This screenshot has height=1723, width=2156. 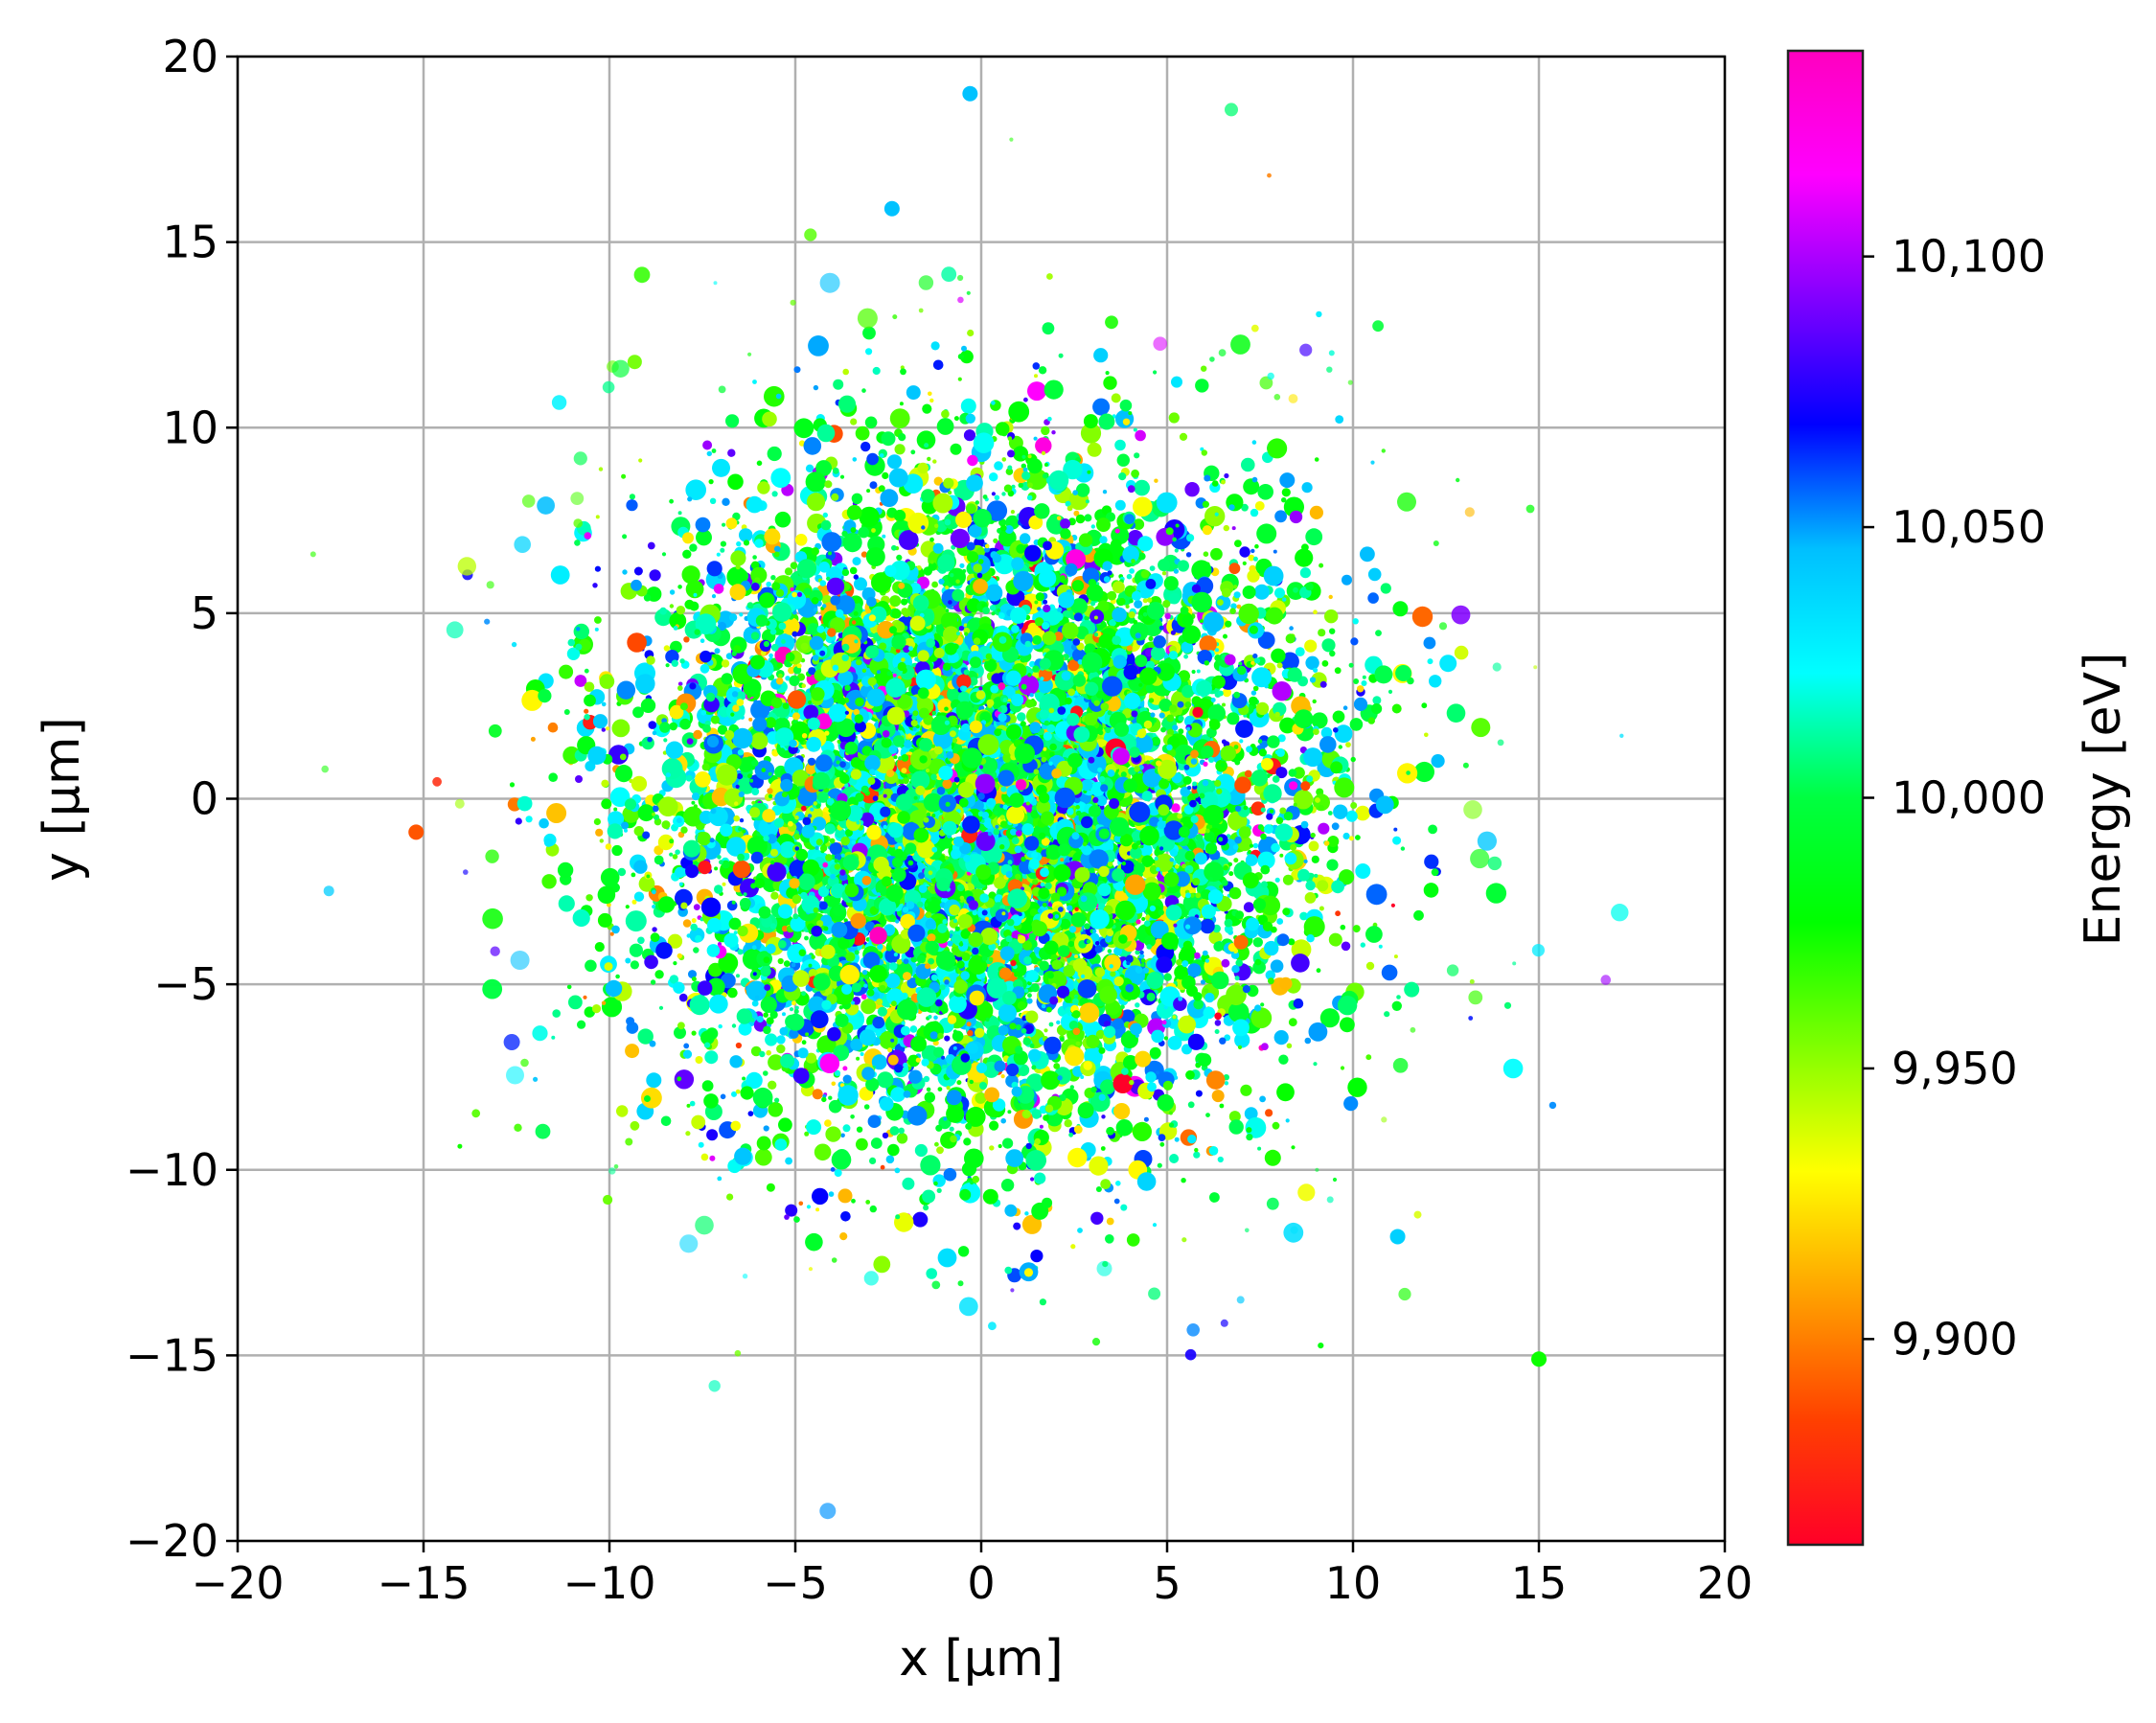 I want to click on colorbar-tick-label: 9,950, so click(x=1955, y=1068).